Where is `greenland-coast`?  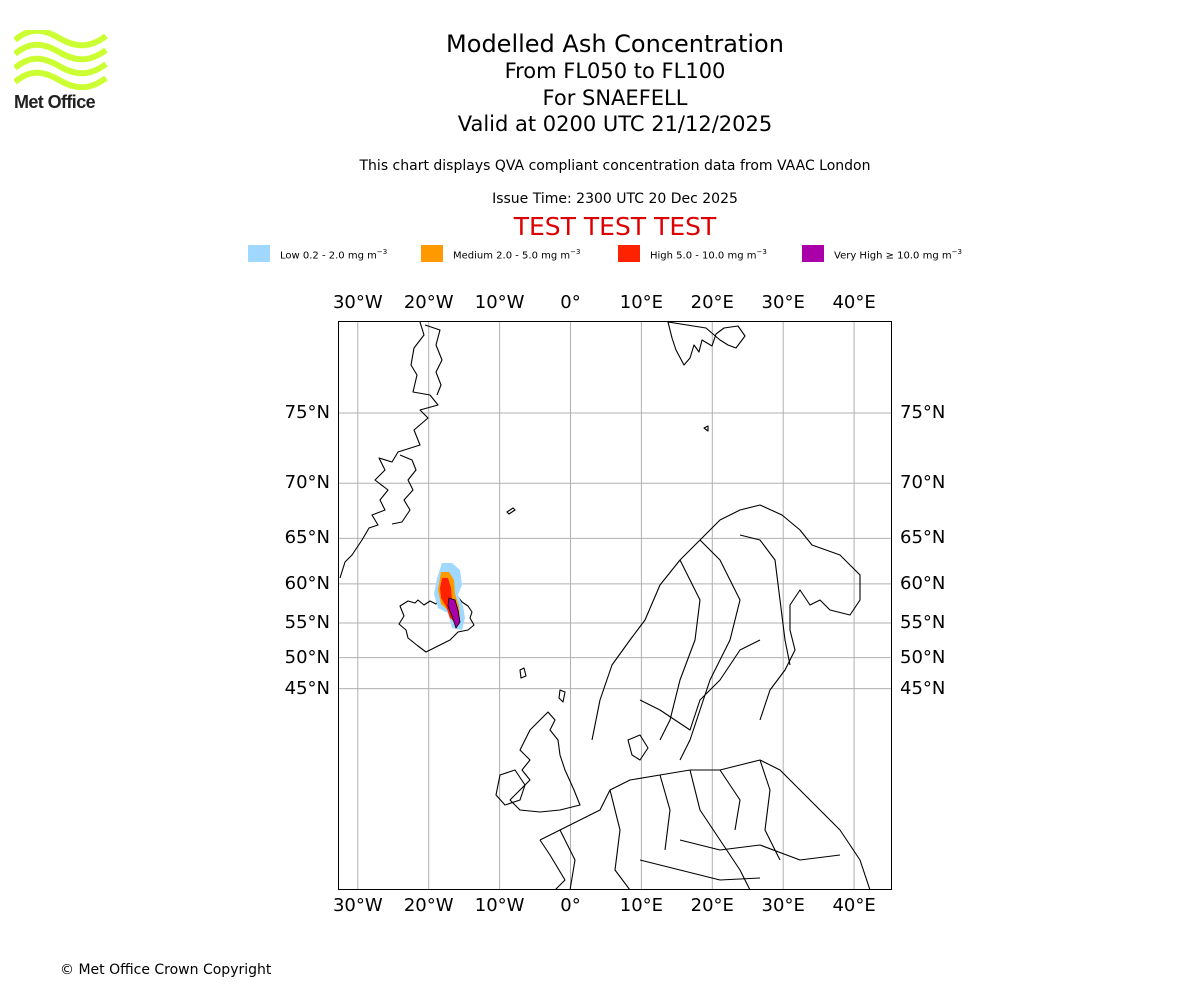 greenland-coast is located at coordinates (389, 450).